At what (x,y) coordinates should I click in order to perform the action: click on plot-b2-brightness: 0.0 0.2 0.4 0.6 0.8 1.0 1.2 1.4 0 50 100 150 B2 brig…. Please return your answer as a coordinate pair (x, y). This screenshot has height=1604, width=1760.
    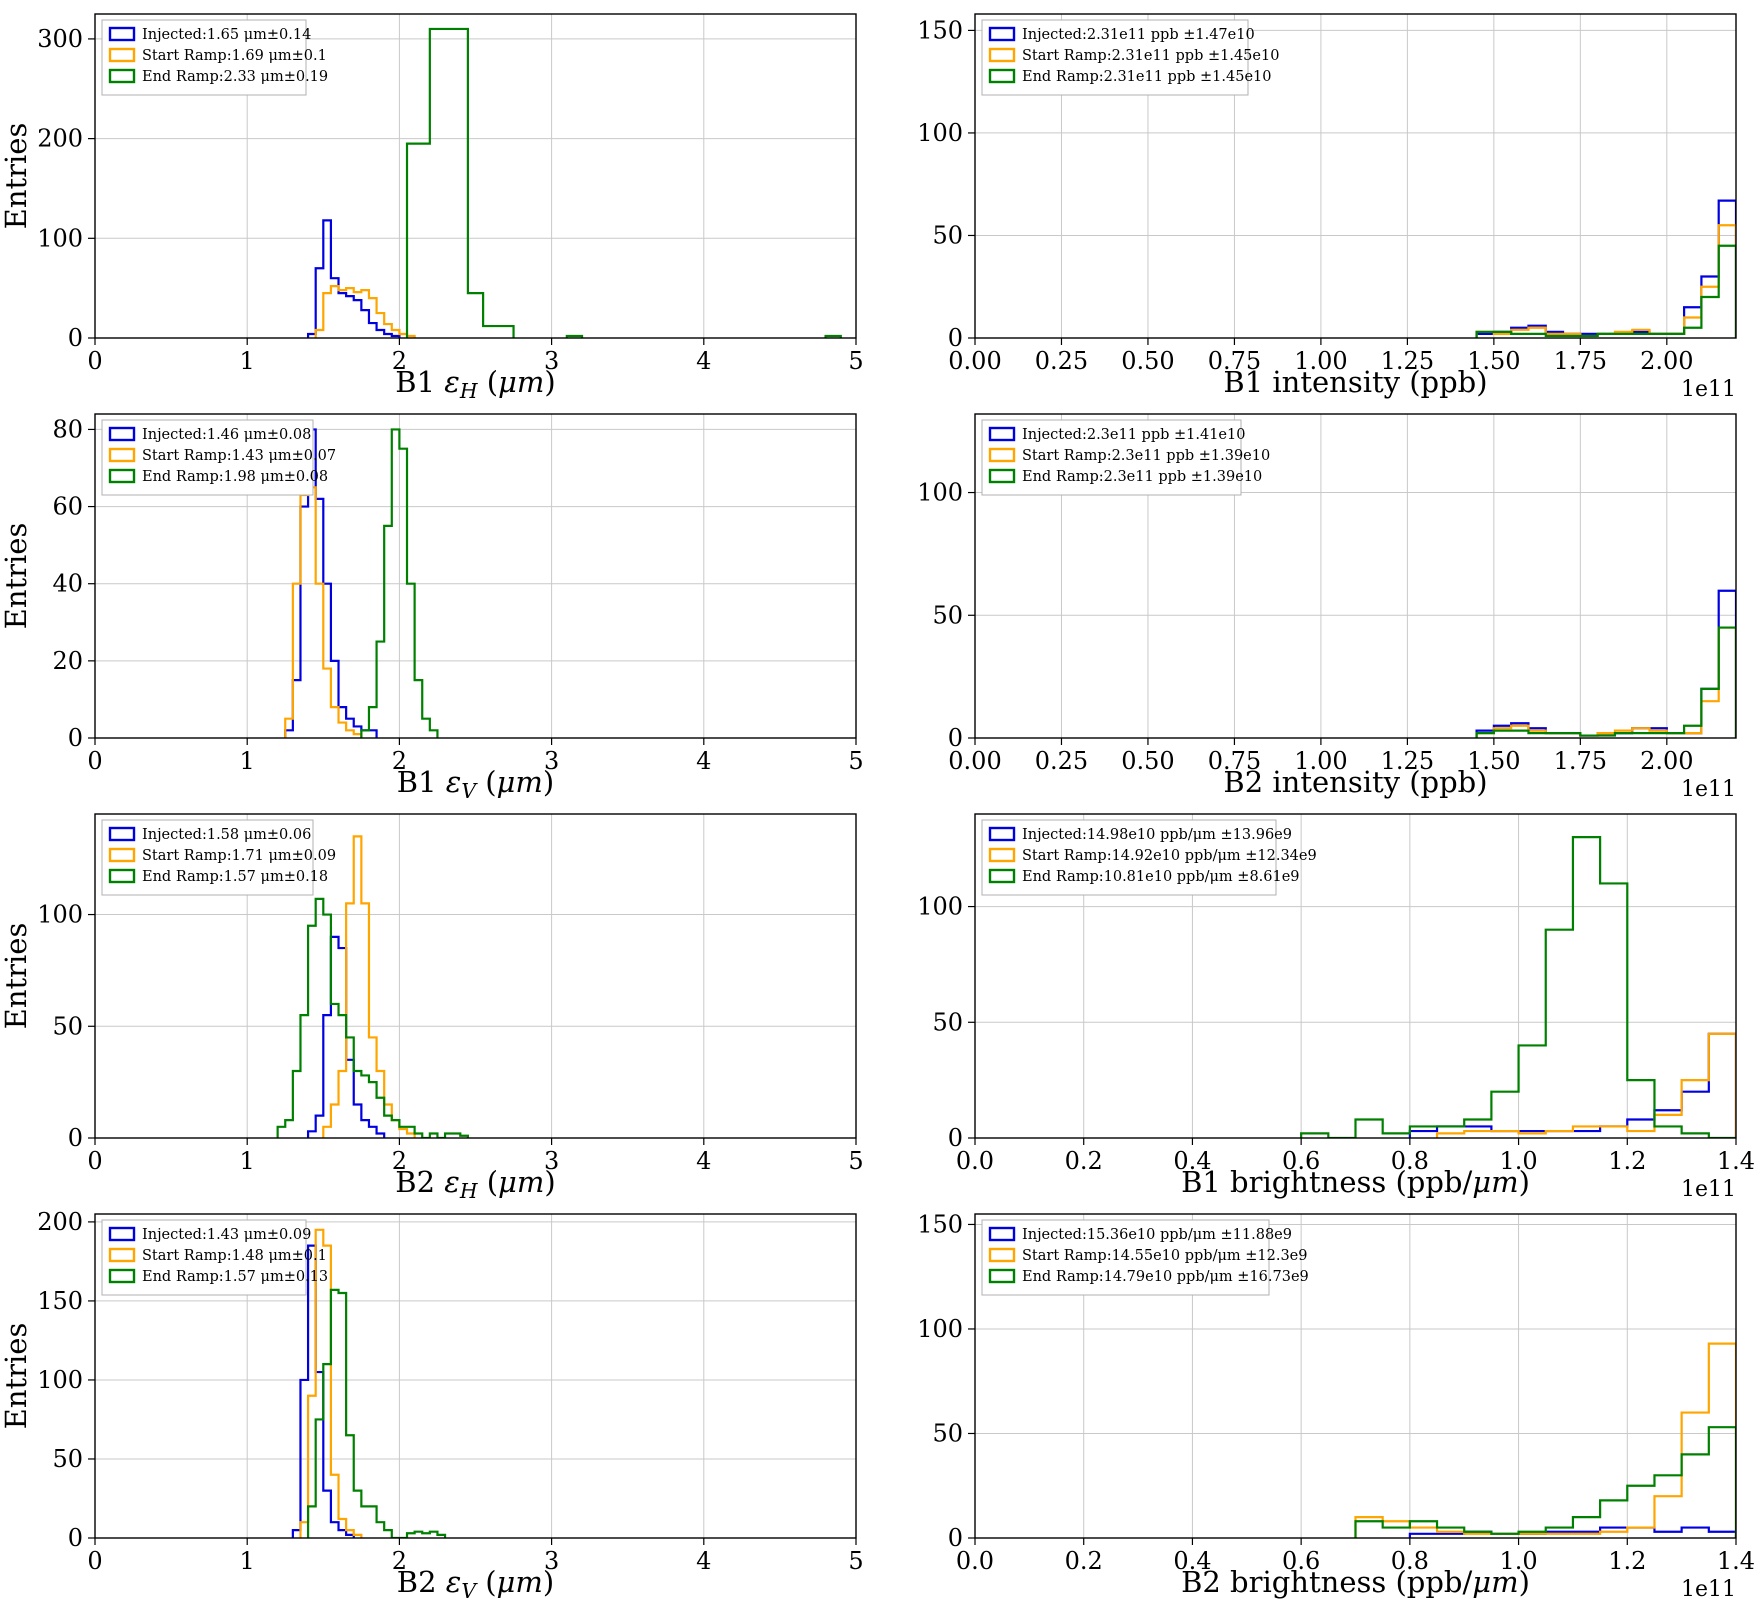
    Looking at the image, I should click on (1336, 1406).